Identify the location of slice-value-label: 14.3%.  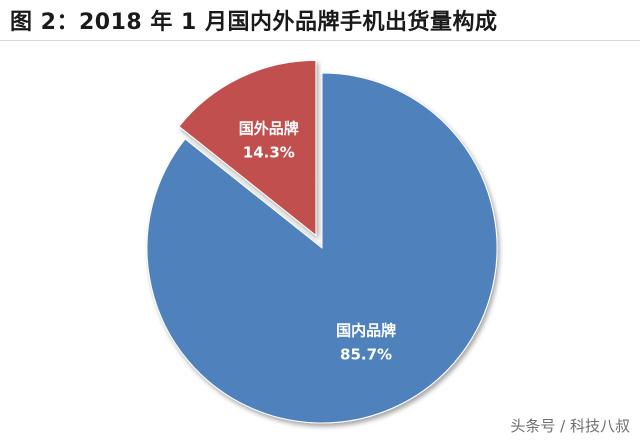
(269, 153).